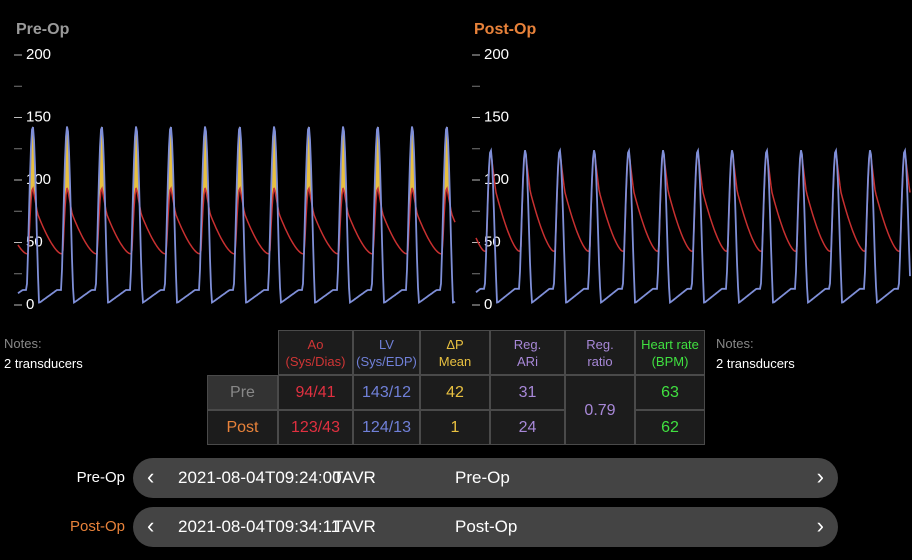  Describe the element at coordinates (43, 29) in the screenshot. I see `panel-title: Pre-Op` at that location.